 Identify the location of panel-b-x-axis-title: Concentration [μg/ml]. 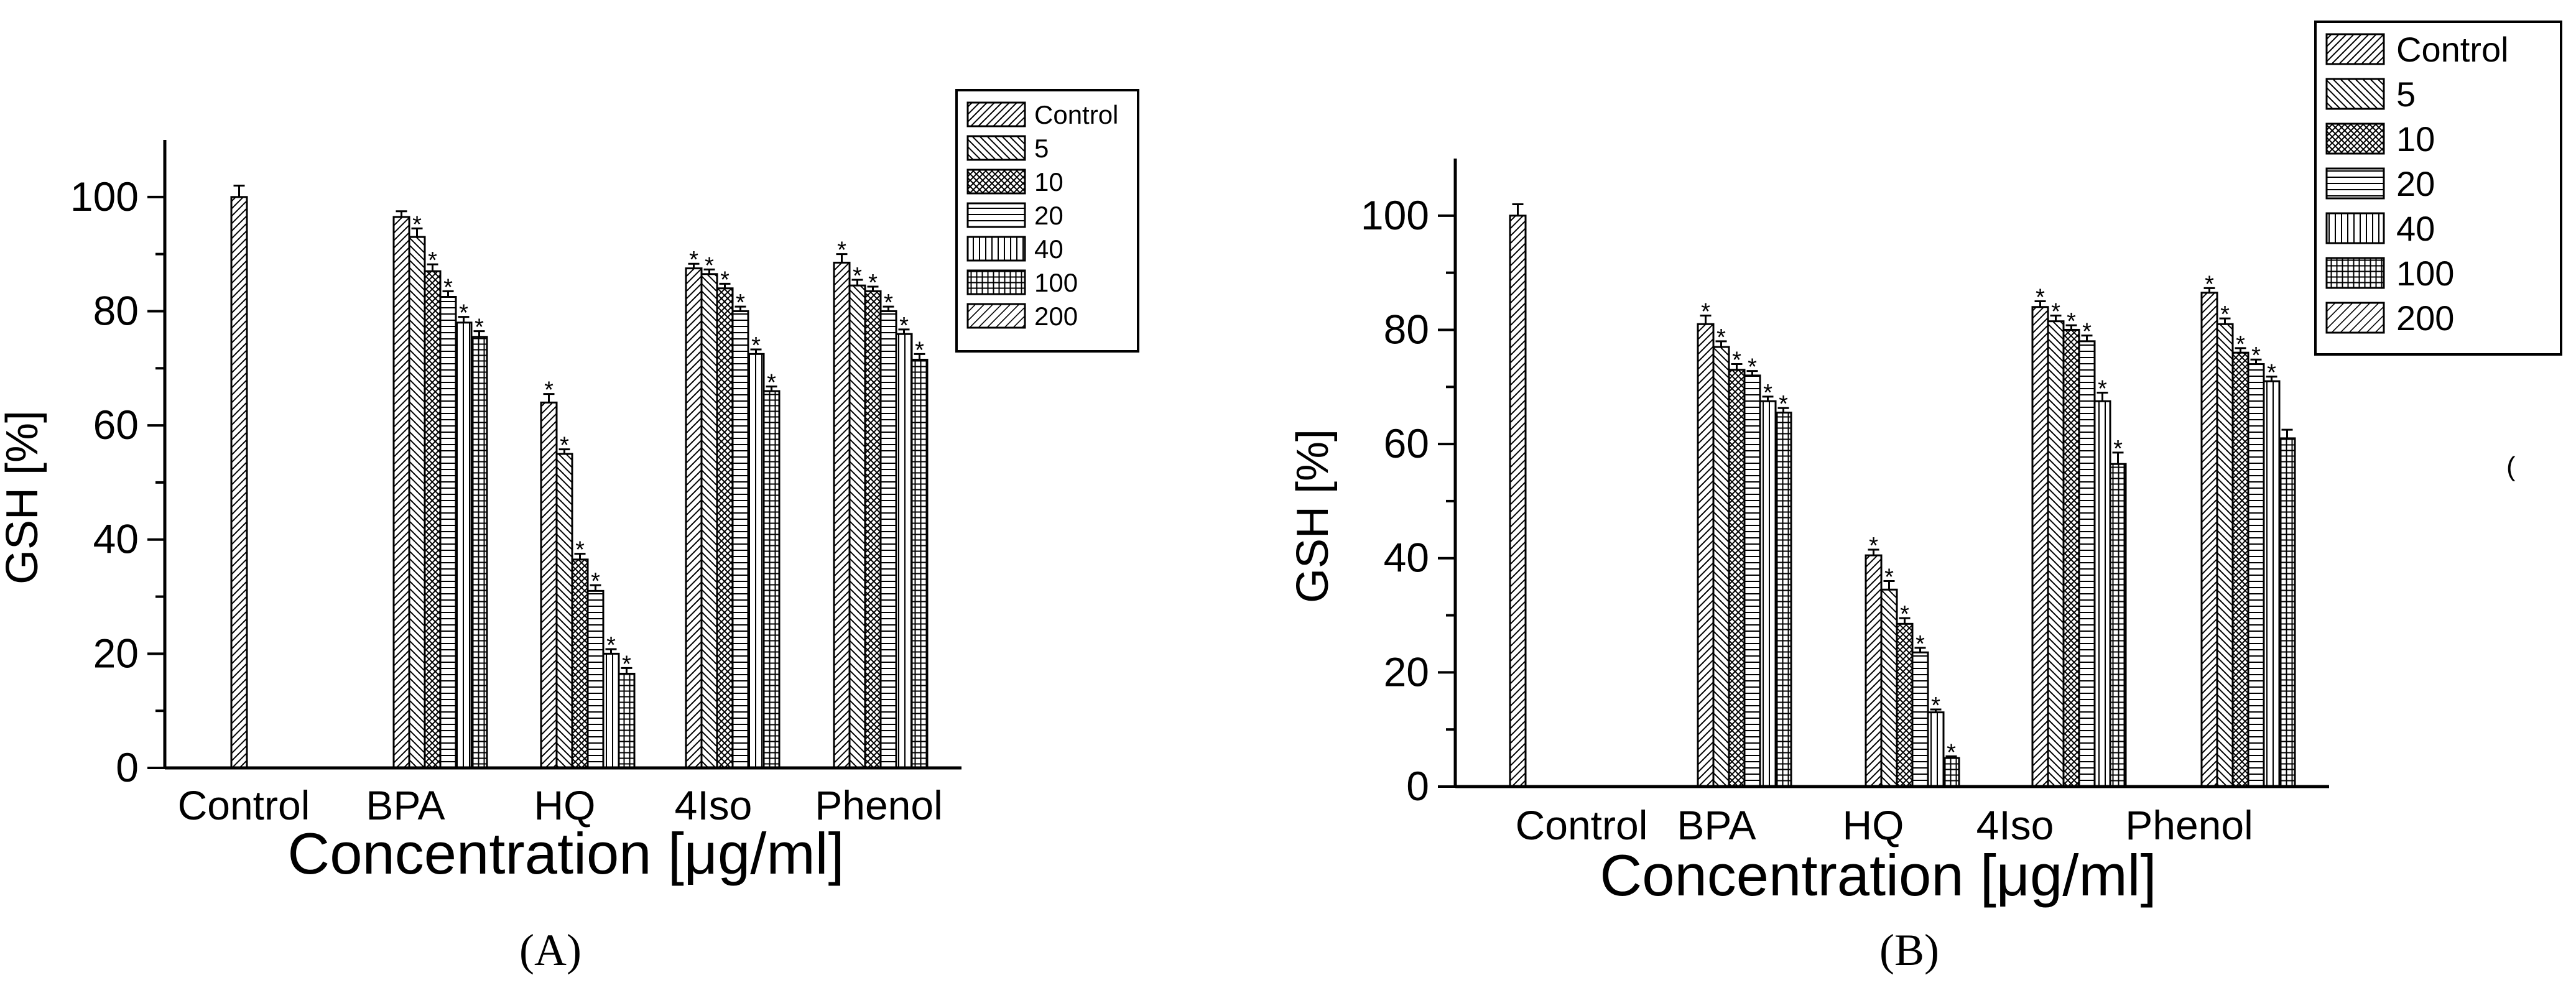
(1878, 875).